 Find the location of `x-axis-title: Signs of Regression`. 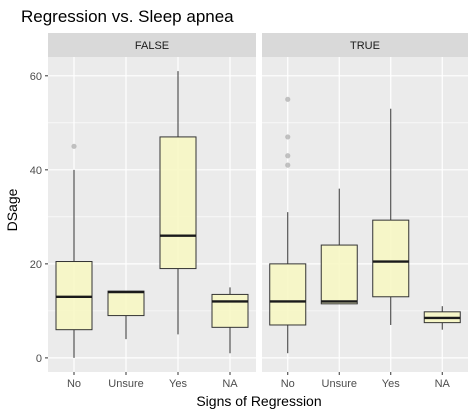

x-axis-title: Signs of Regression is located at coordinates (258, 401).